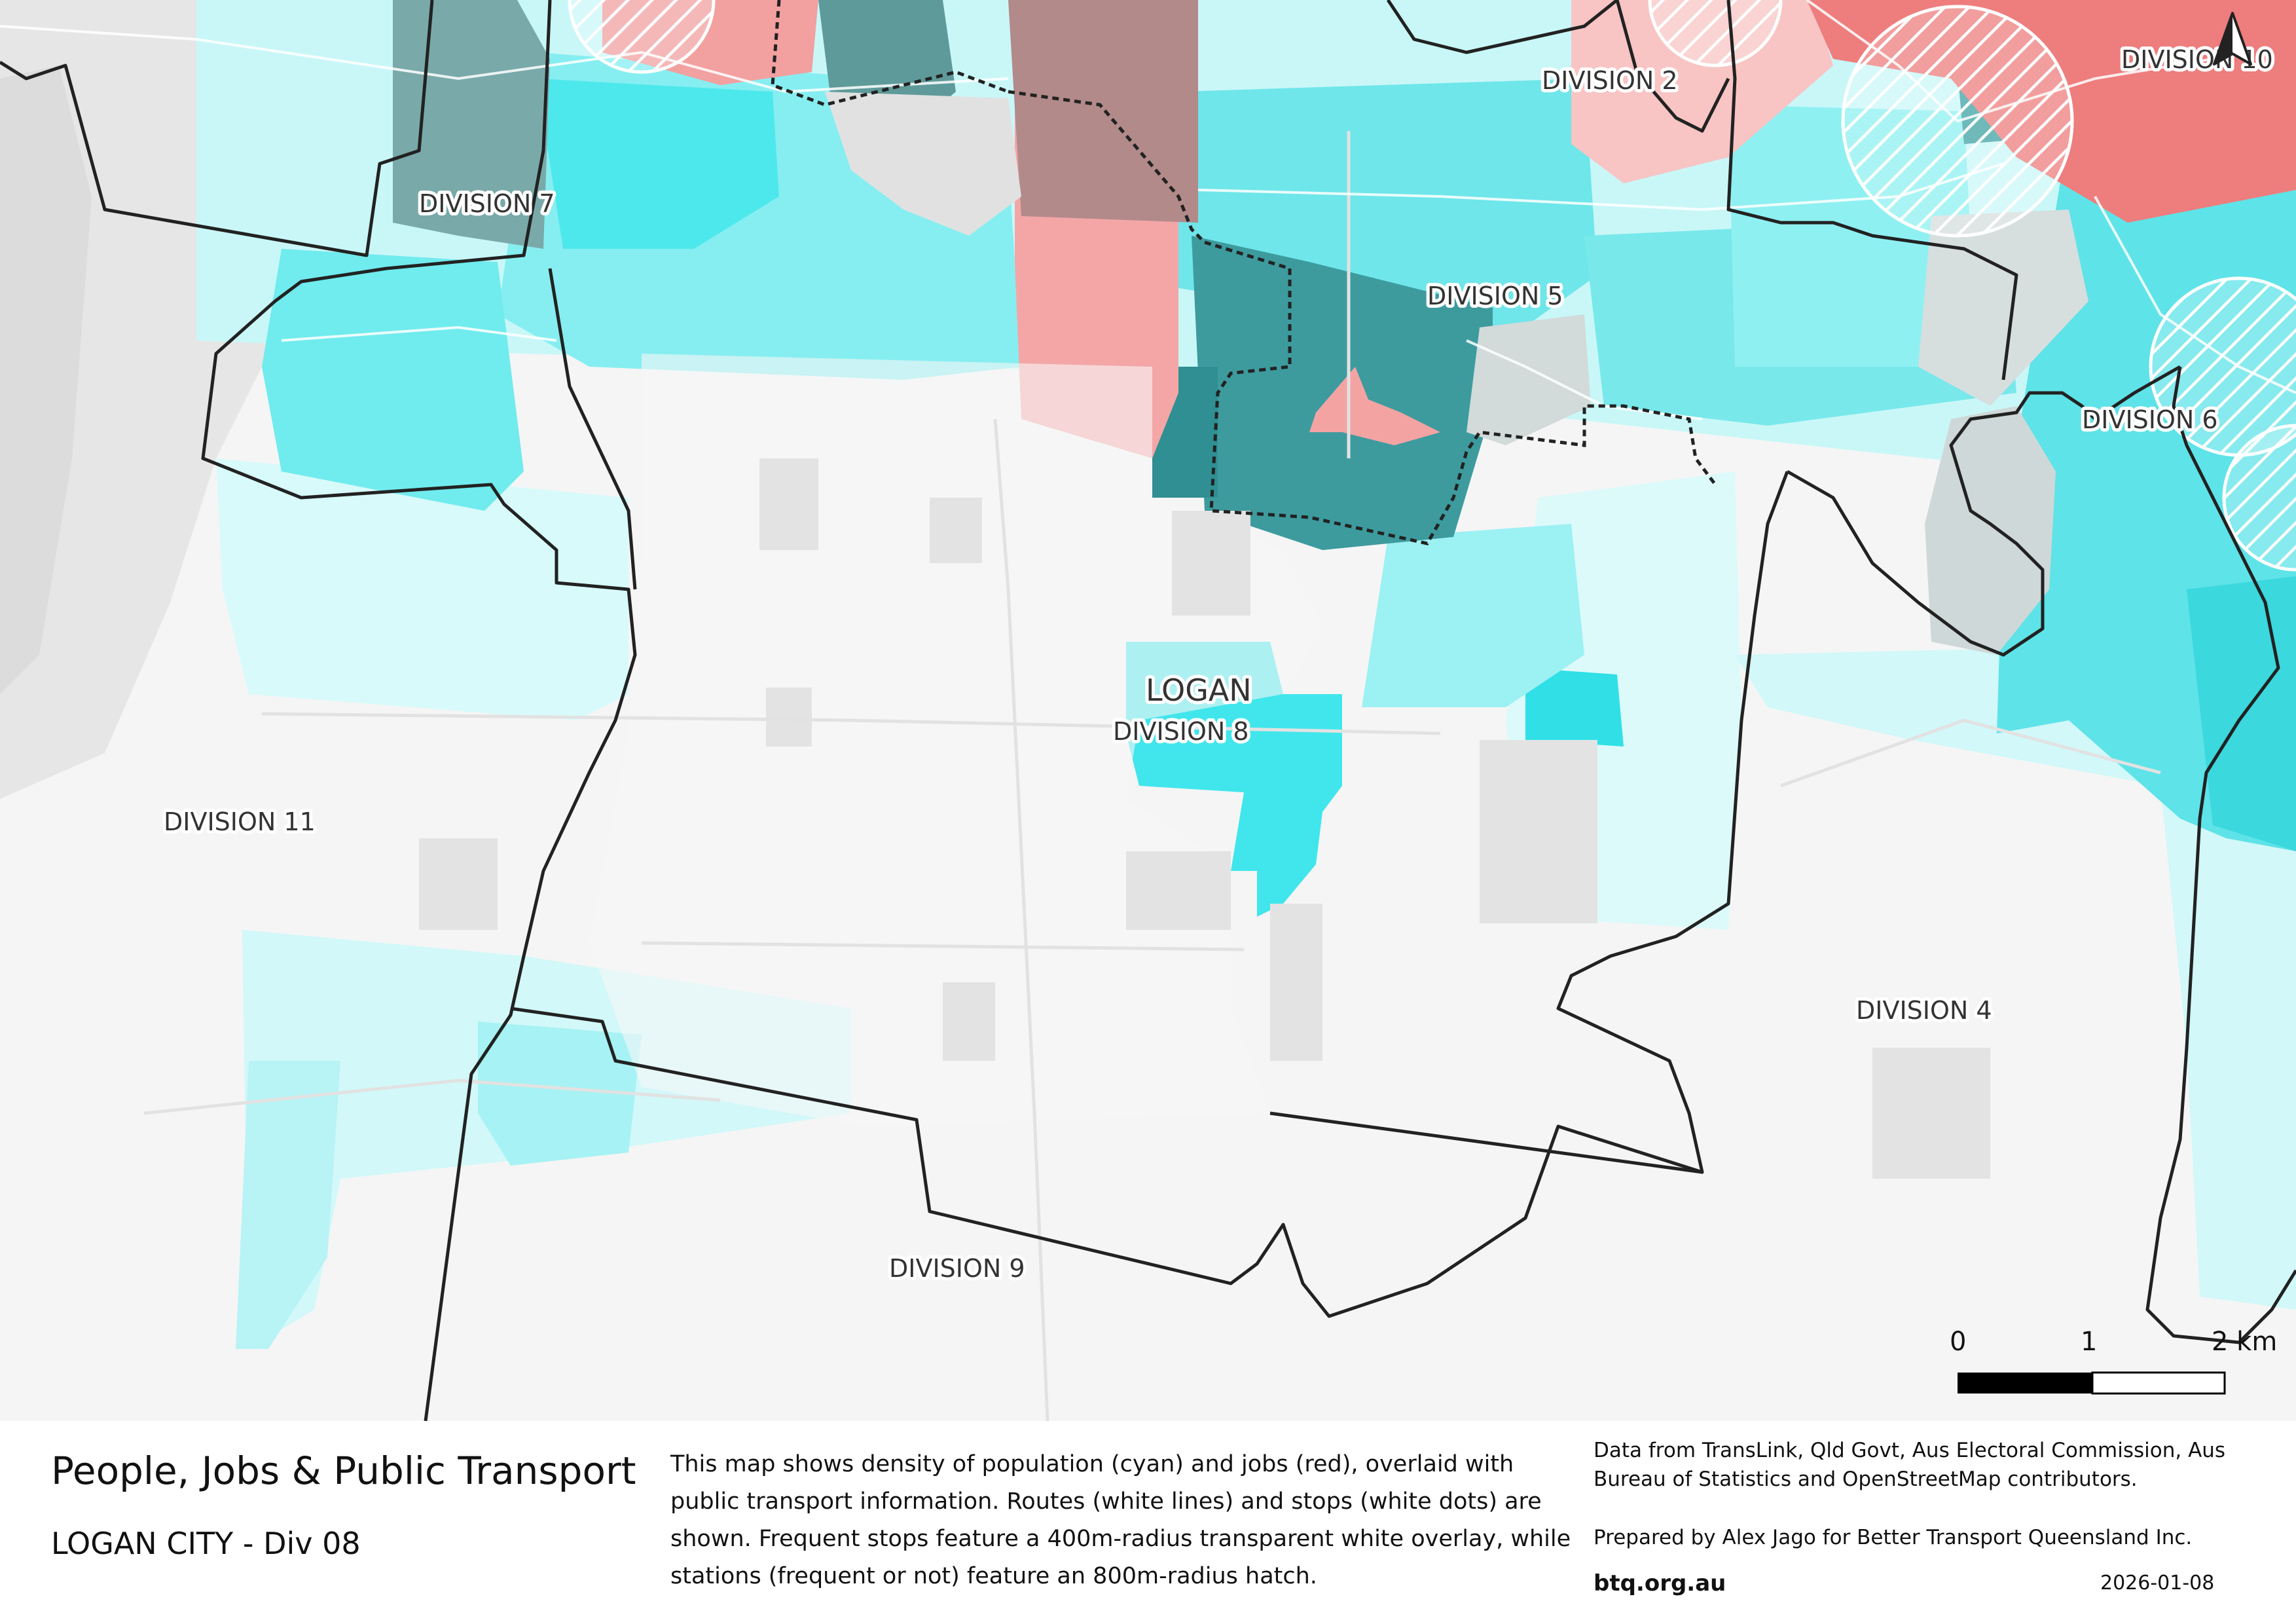 The width and height of the screenshot is (2296, 1624). I want to click on grey-overlay-nw, so click(923, 164).